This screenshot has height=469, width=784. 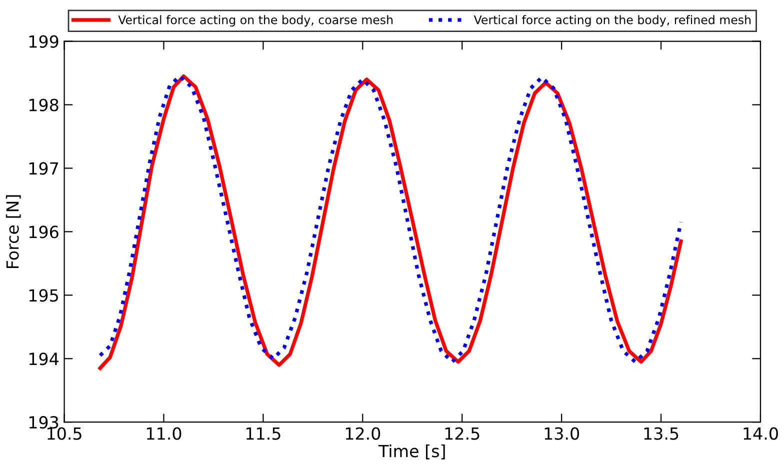 I want to click on x-tick-label: 11.0, so click(x=164, y=433).